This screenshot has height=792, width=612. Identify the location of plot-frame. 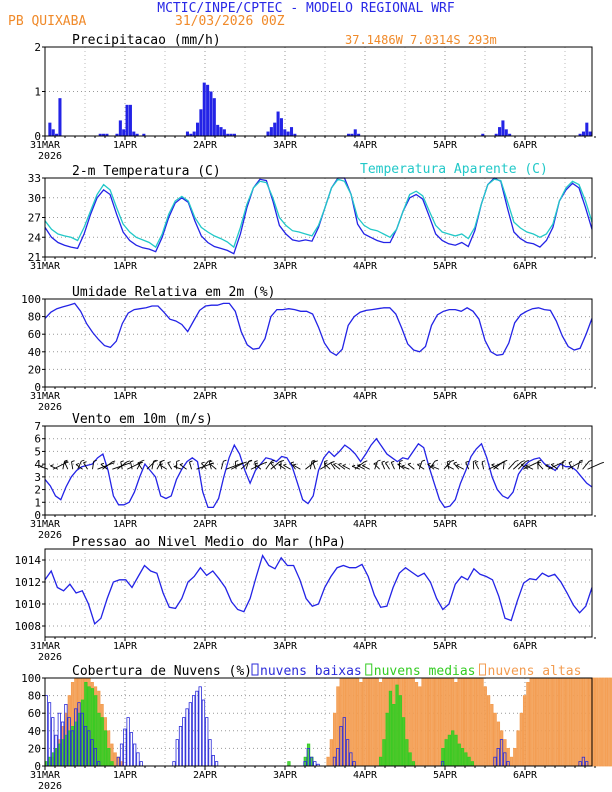
(318, 722).